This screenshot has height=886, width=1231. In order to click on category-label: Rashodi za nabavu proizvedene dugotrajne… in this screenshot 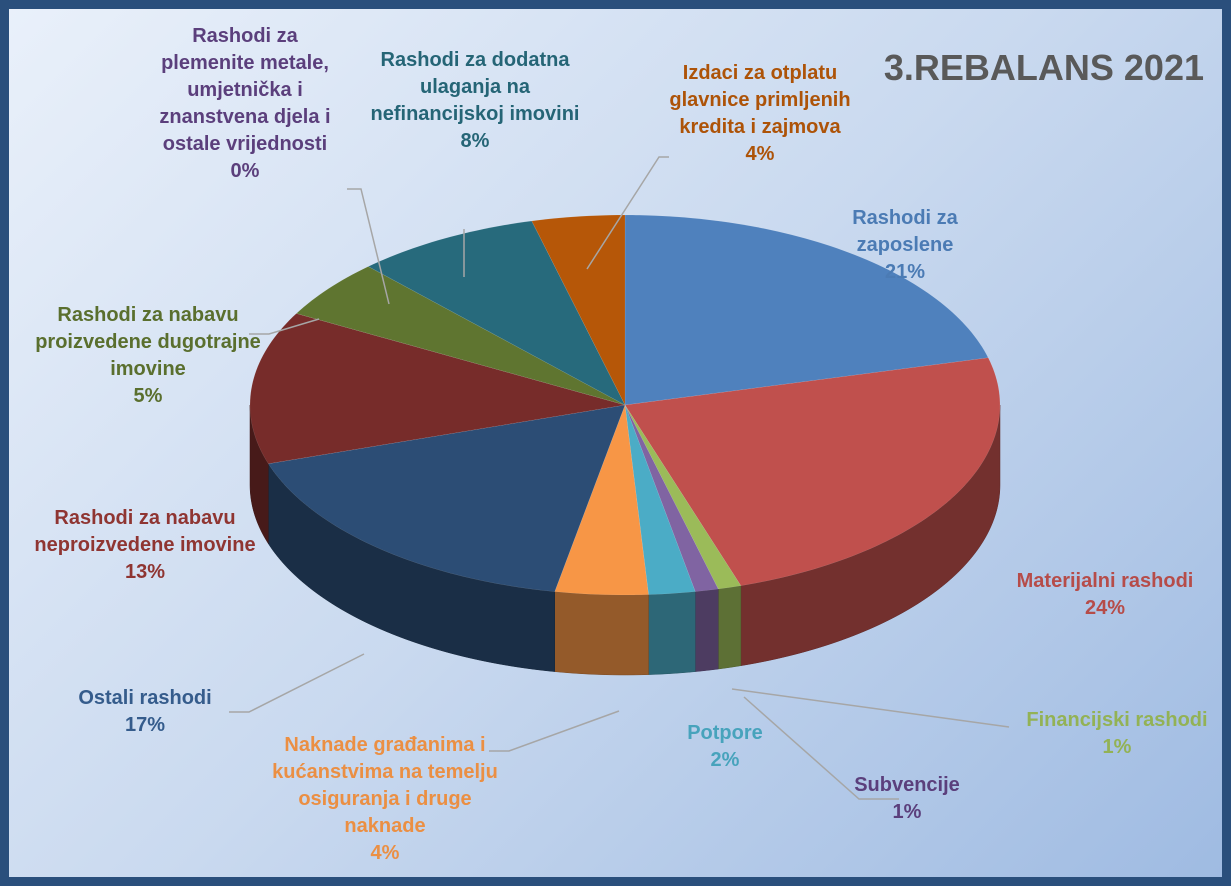, I will do `click(148, 342)`.